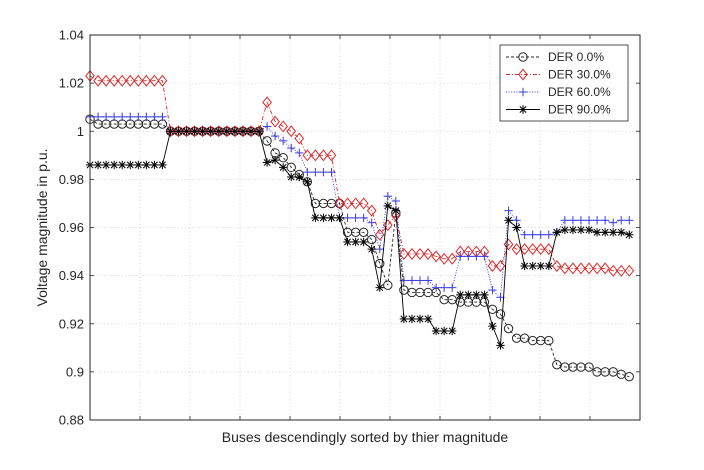 The width and height of the screenshot is (704, 470). Describe the element at coordinates (579, 75) in the screenshot. I see `legend-label: DER 30.0%` at that location.